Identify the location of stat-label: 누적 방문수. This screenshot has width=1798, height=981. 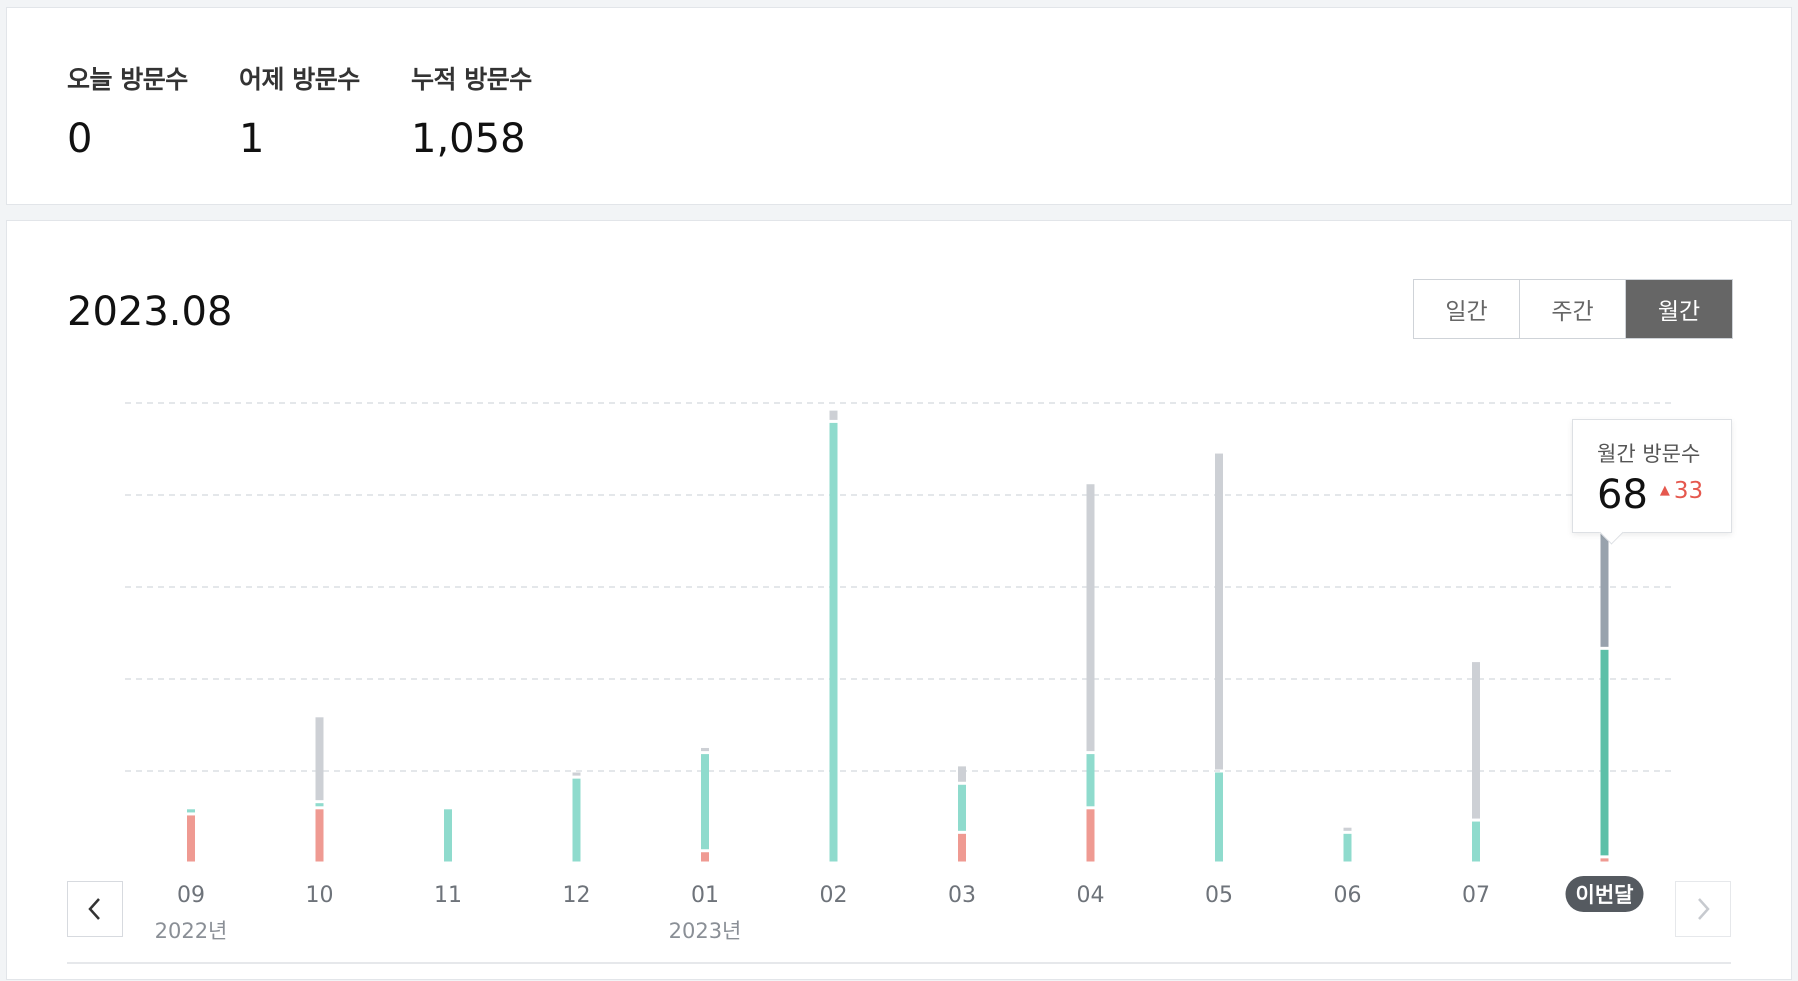
(471, 79).